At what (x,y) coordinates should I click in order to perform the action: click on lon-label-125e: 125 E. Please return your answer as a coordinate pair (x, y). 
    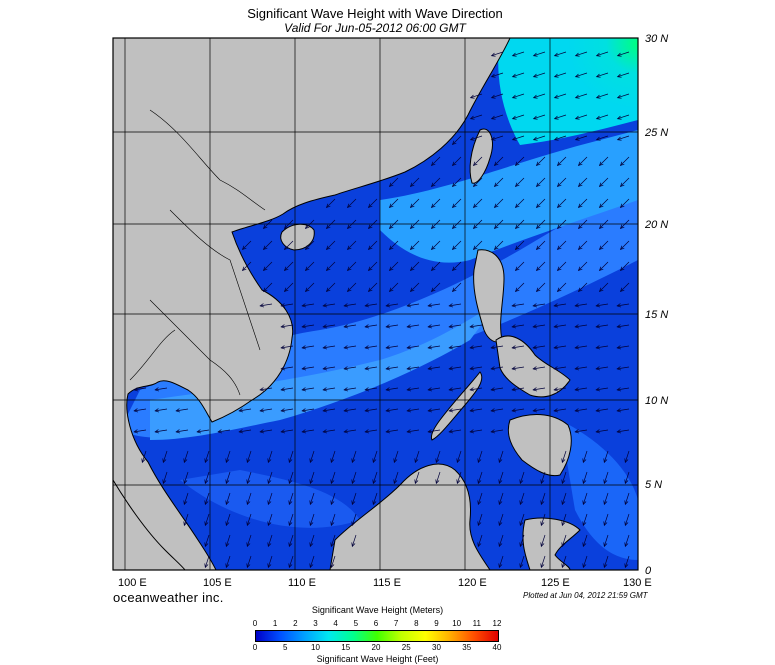
    Looking at the image, I should click on (555, 583).